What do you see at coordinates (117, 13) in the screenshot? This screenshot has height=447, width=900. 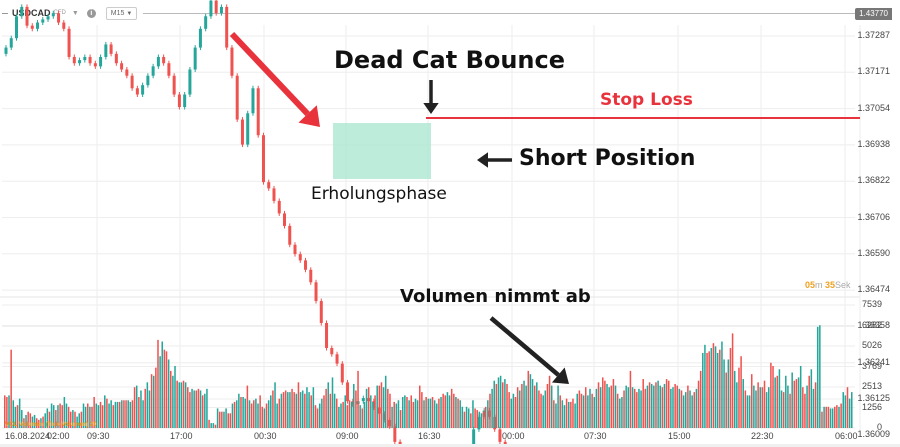 I see `timeframe-label: M15` at bounding box center [117, 13].